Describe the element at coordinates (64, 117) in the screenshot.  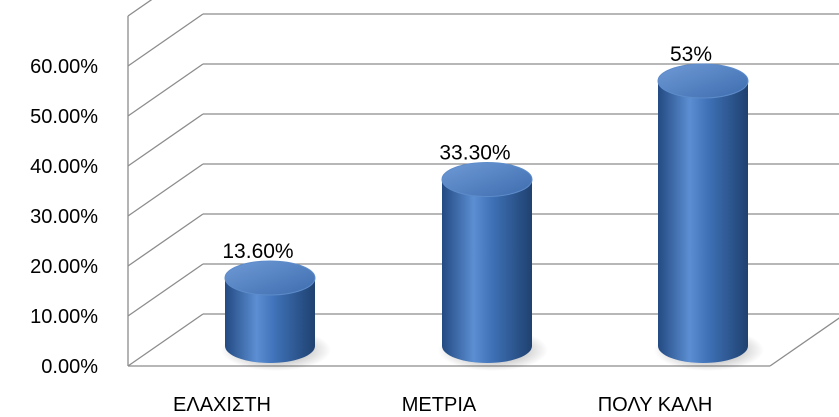
I see `y-tick-label: 50.00%` at that location.